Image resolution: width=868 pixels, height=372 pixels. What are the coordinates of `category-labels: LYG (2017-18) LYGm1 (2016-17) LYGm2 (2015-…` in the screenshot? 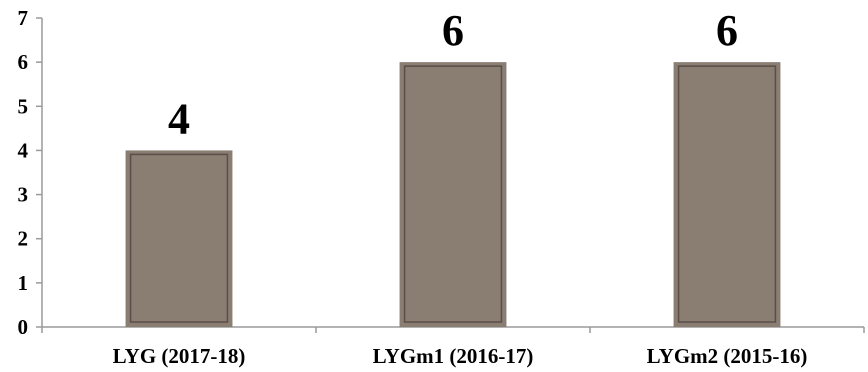 It's located at (460, 356).